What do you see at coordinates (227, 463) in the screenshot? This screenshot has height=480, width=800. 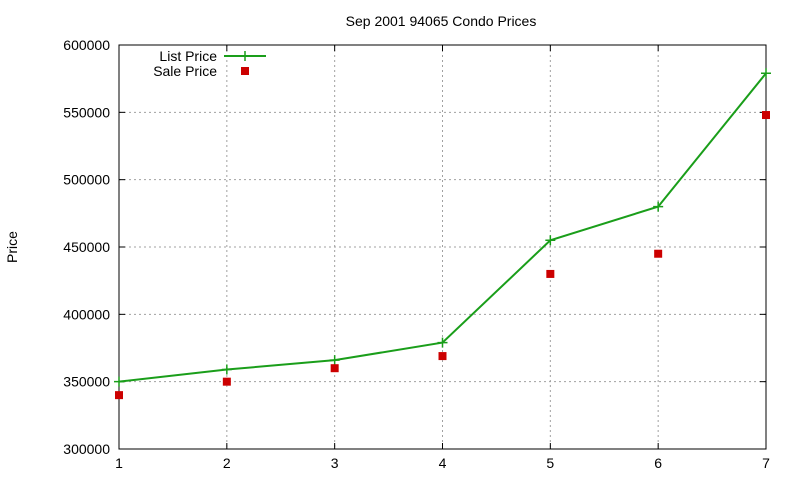 I see `x-tick-label: 2` at bounding box center [227, 463].